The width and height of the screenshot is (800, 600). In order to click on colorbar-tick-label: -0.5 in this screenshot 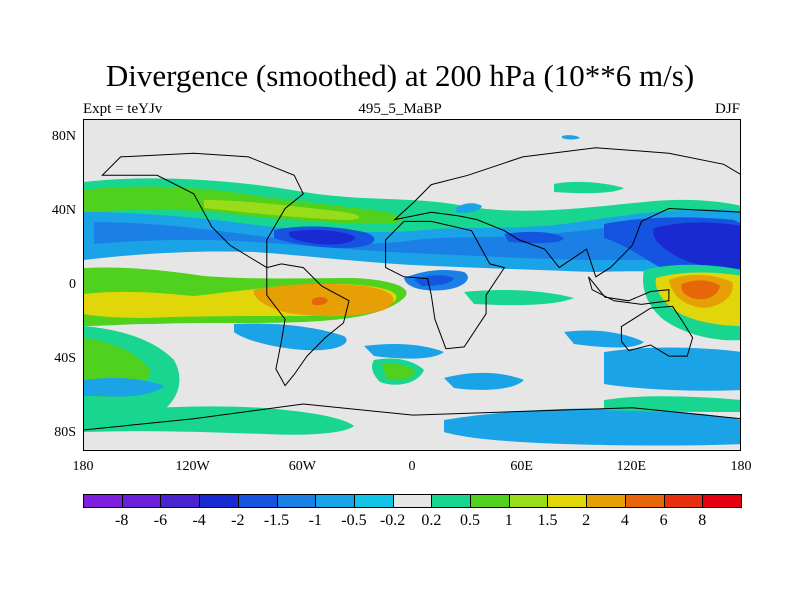, I will do `click(354, 520)`.